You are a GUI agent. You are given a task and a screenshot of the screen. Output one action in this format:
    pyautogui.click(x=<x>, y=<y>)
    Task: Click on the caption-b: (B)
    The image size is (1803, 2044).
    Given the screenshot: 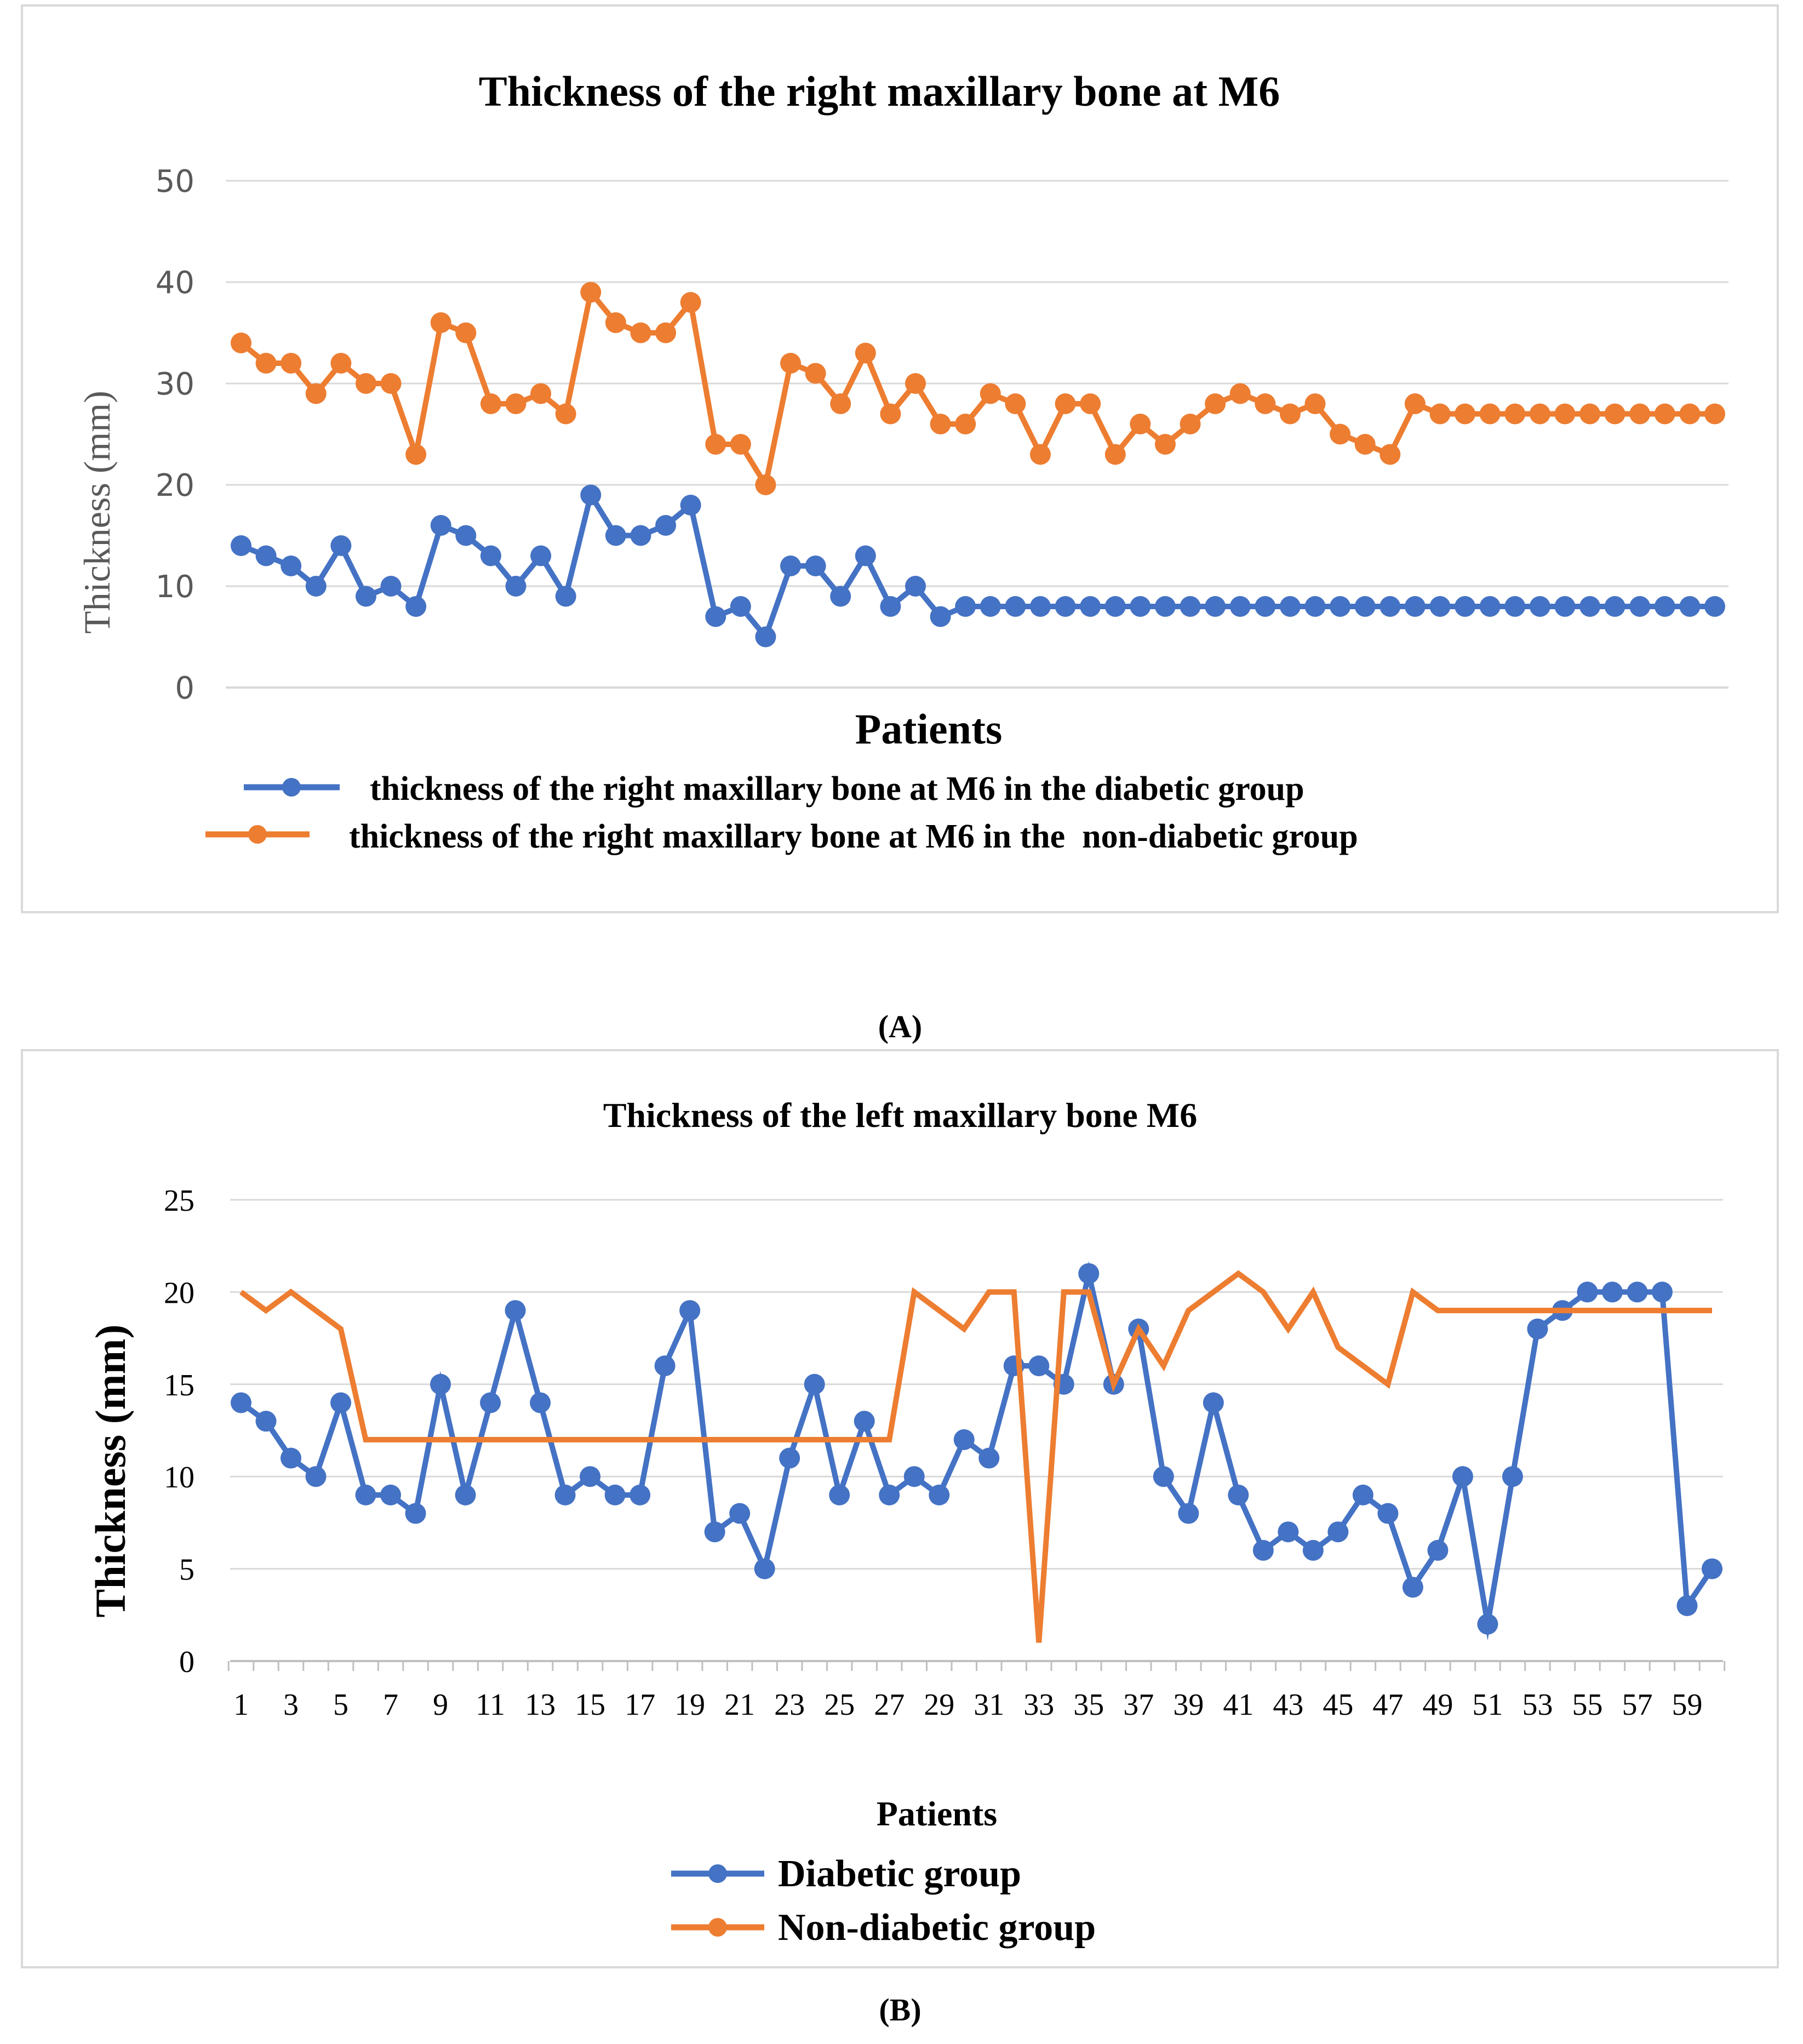 What is the action you would take?
    pyautogui.click(x=900, y=2010)
    